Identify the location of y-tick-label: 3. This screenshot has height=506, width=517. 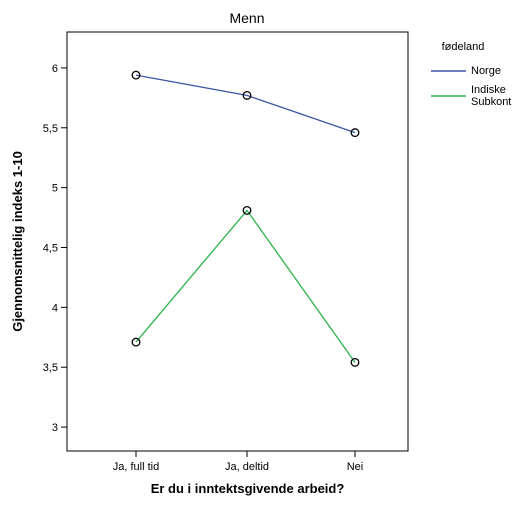
(55, 428).